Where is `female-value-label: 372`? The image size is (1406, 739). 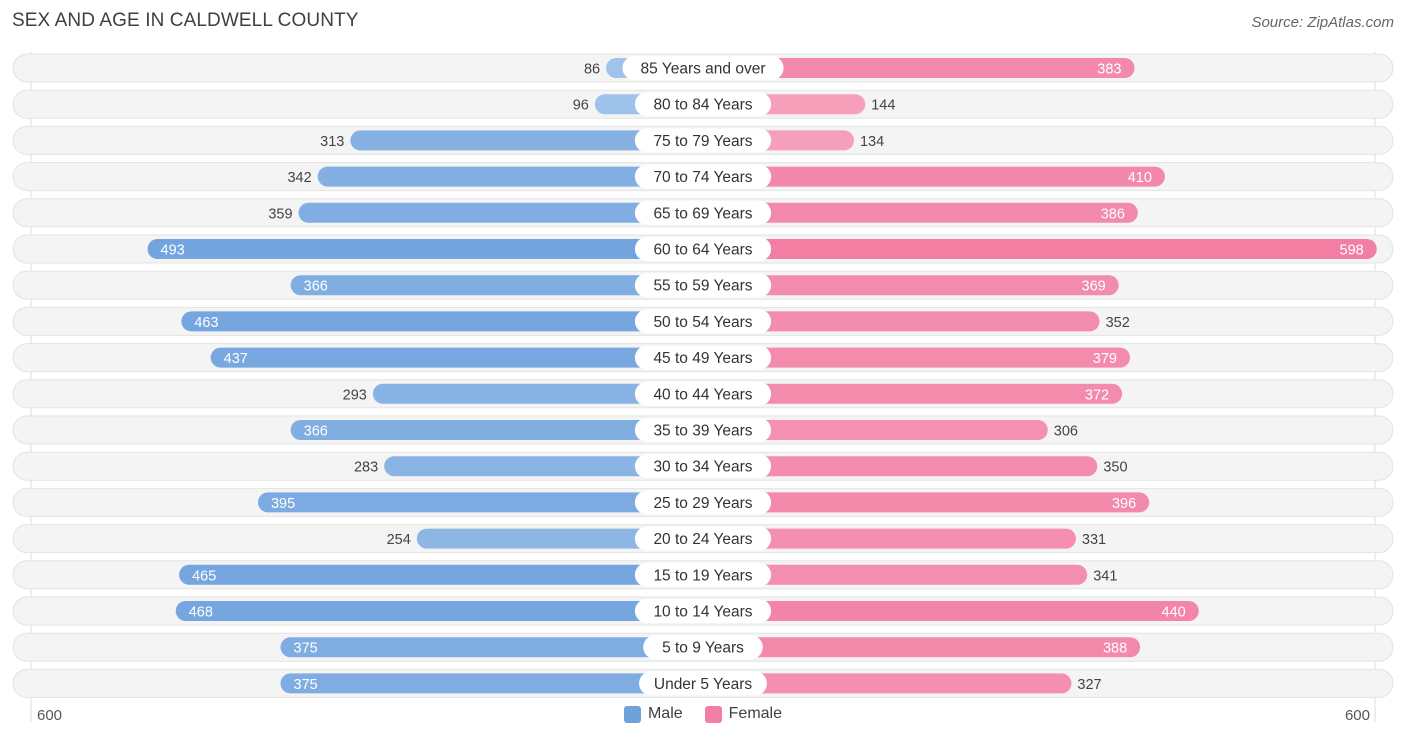
female-value-label: 372 is located at coordinates (1097, 395).